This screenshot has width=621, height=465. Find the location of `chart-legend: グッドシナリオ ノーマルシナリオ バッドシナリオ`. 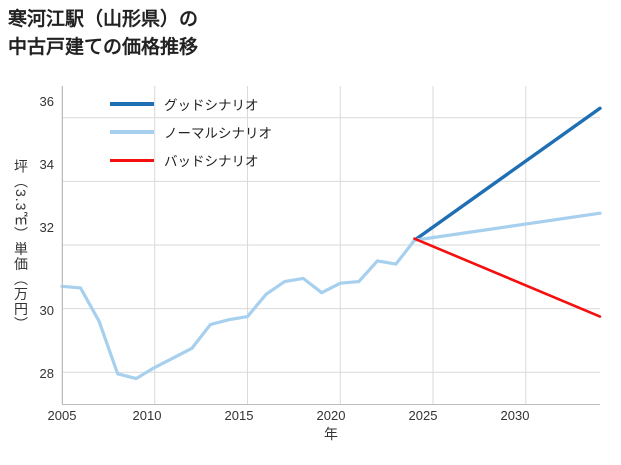

chart-legend: グッドシナリオ ノーマルシナリオ バッドシナリオ is located at coordinates (191, 132).